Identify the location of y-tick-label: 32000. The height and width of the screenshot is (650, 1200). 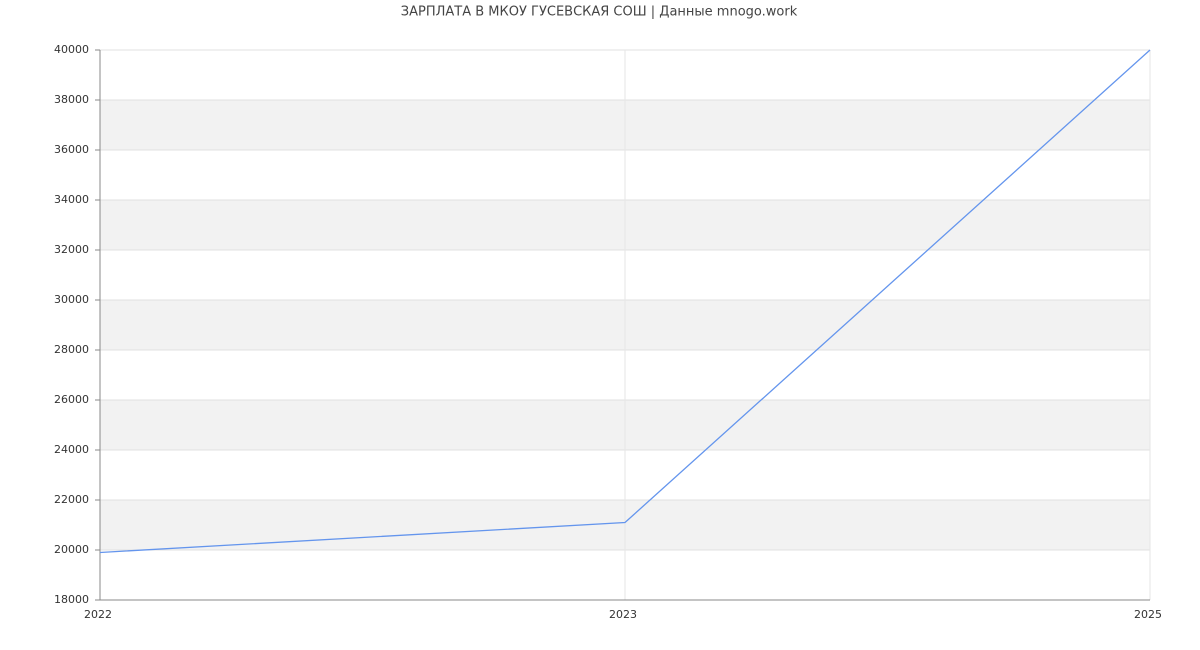
(71, 249).